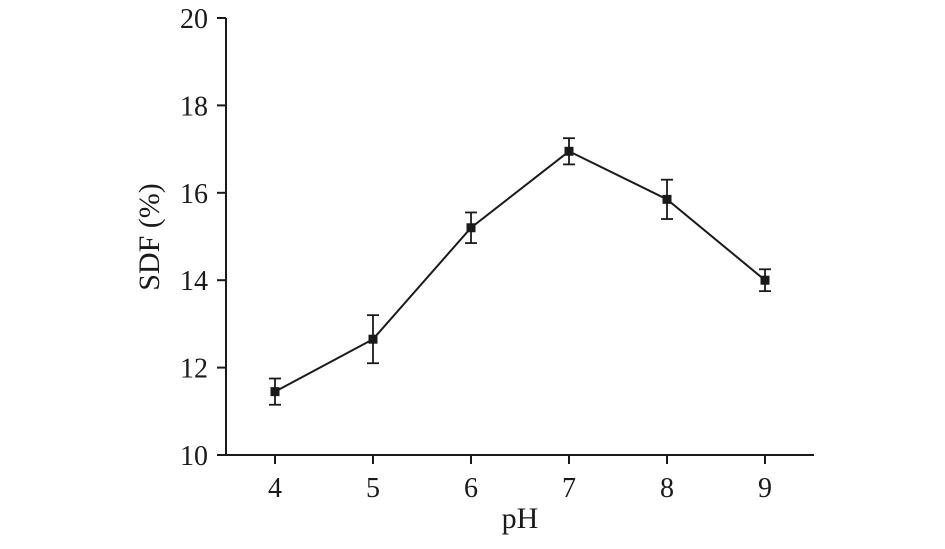 This screenshot has height=549, width=945. I want to click on x-tick-label: 7, so click(569, 488).